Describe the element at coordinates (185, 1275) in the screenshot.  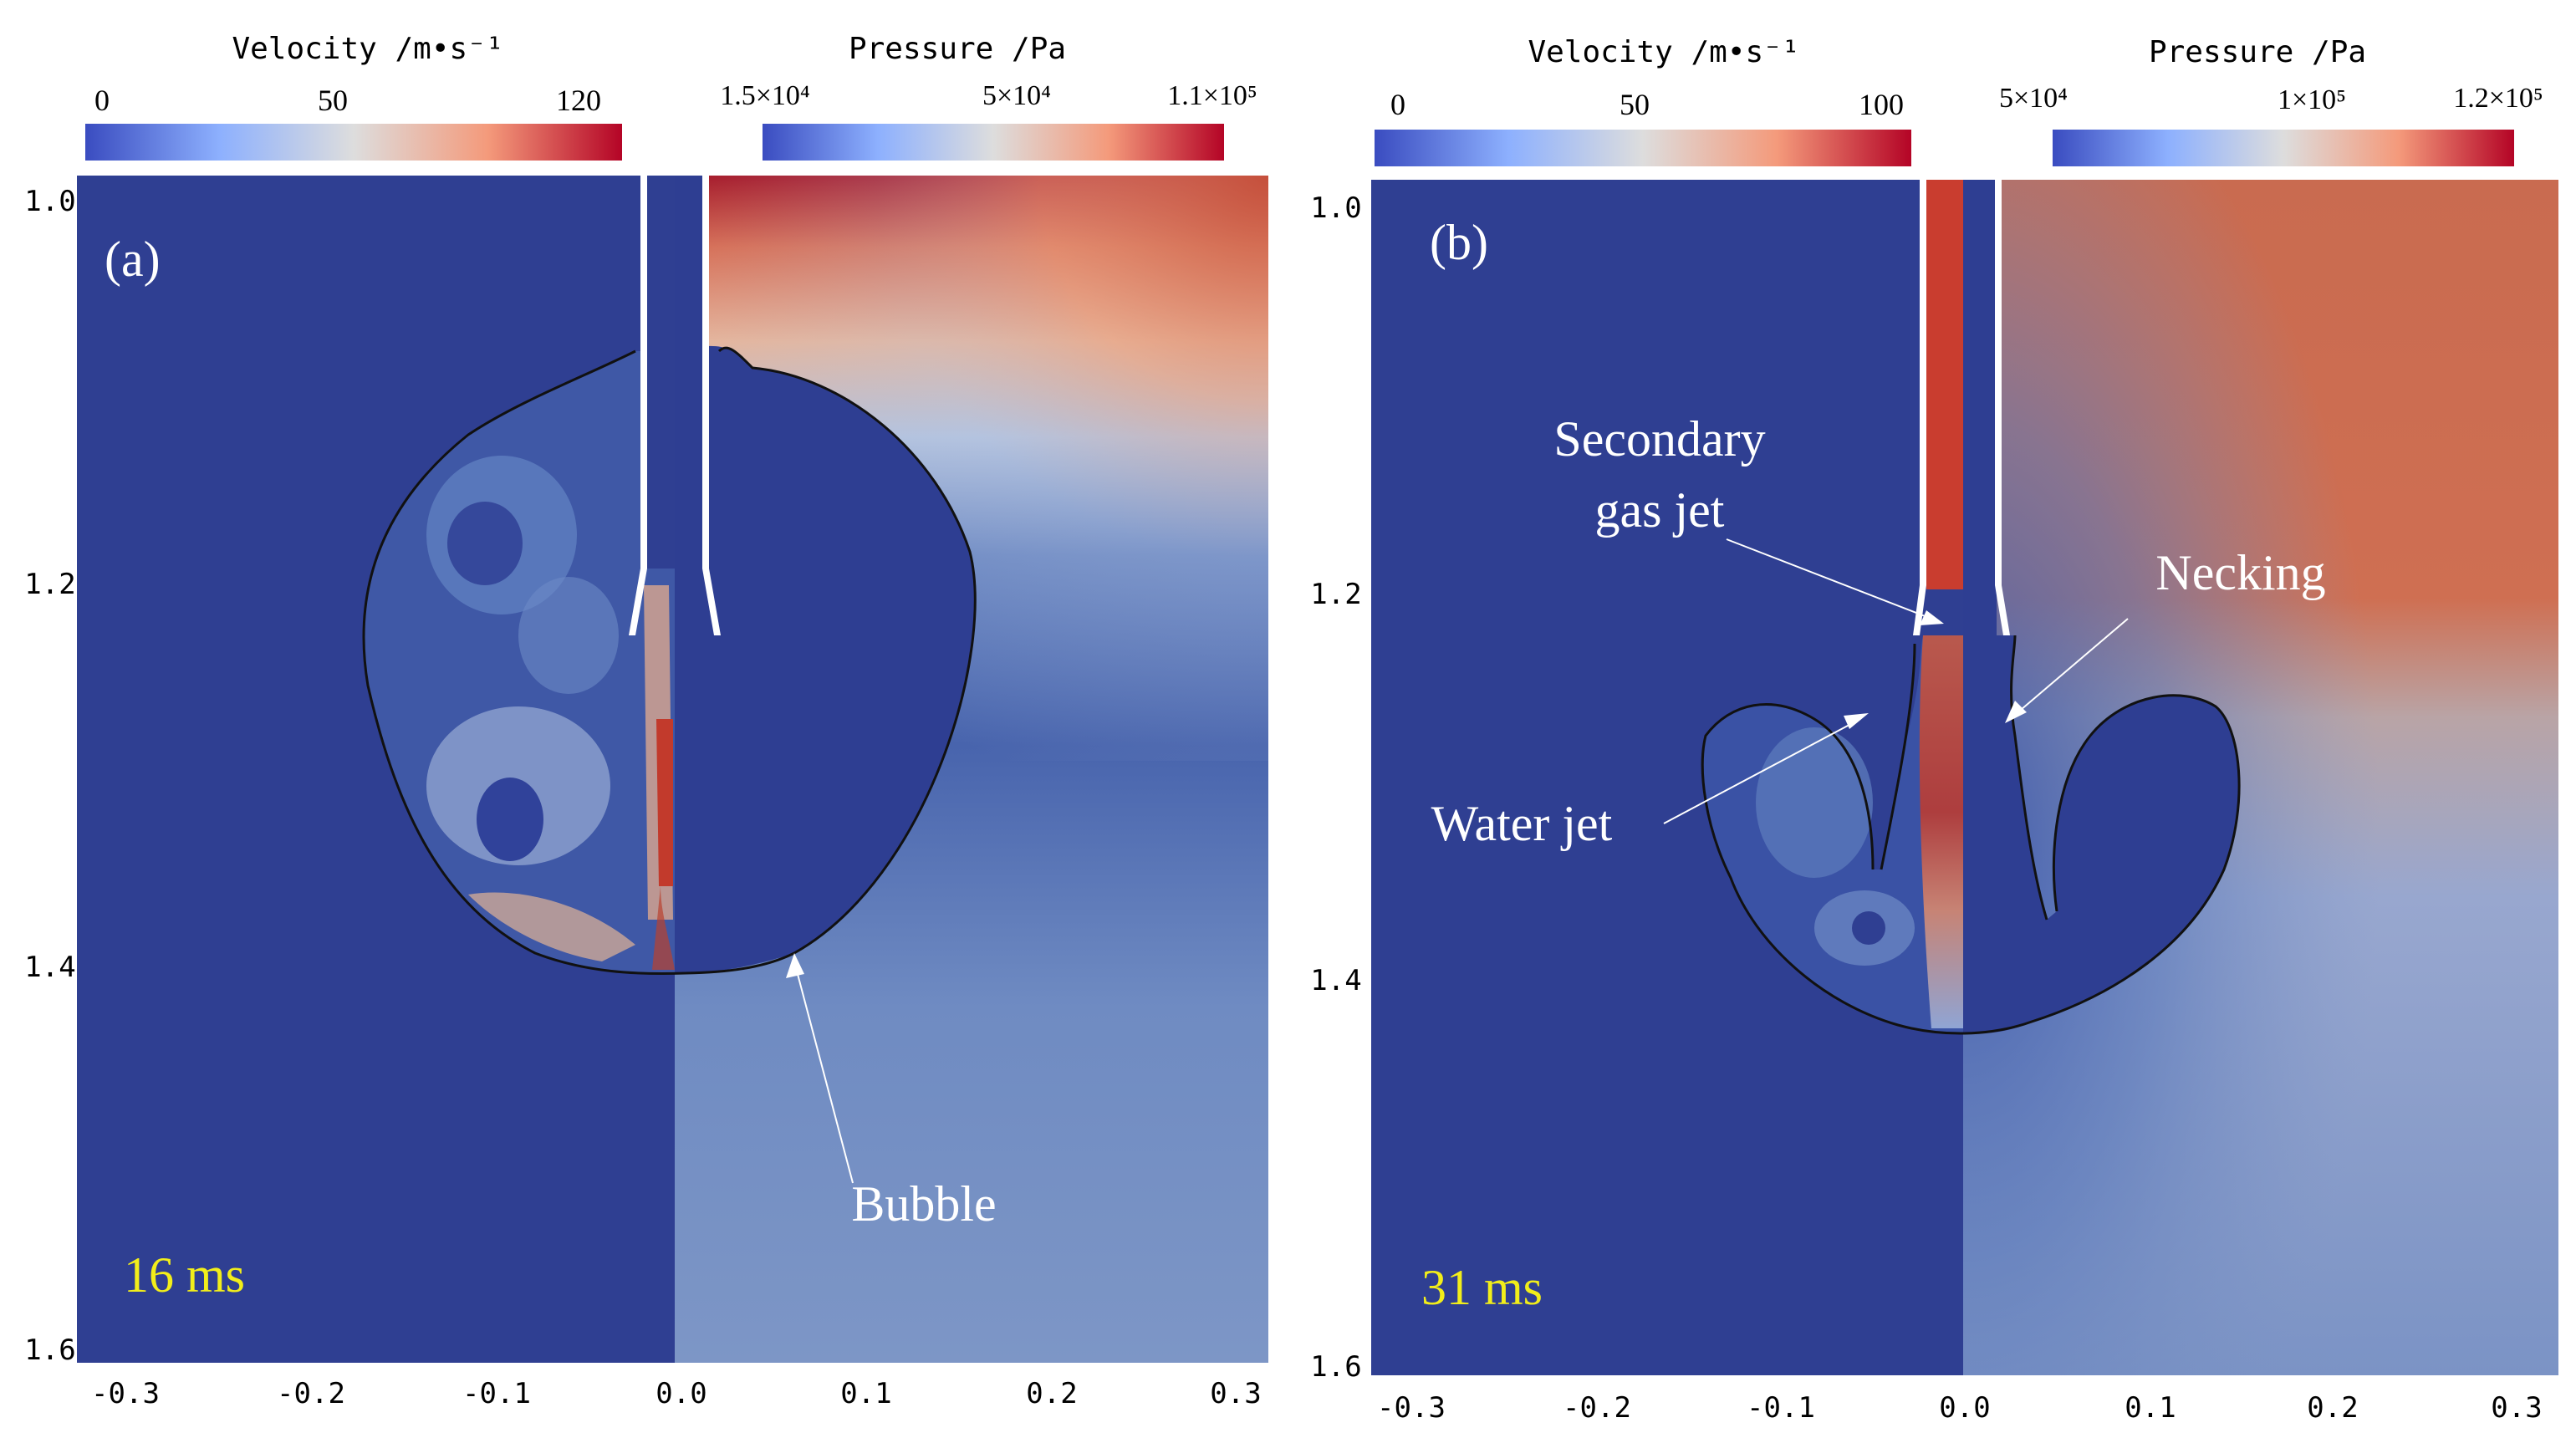
I see `time-label-a: 16 ms` at that location.